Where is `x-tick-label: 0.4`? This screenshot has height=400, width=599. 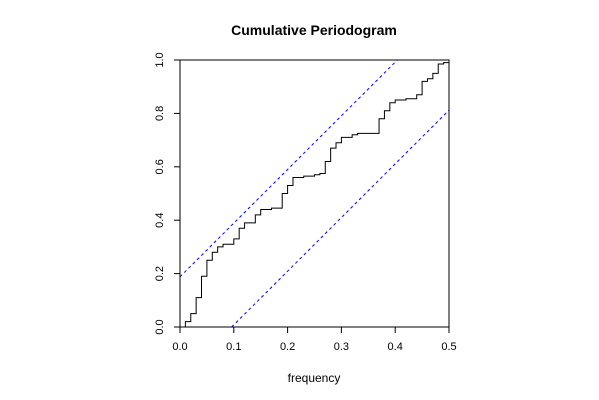
x-tick-label: 0.4 is located at coordinates (395, 347).